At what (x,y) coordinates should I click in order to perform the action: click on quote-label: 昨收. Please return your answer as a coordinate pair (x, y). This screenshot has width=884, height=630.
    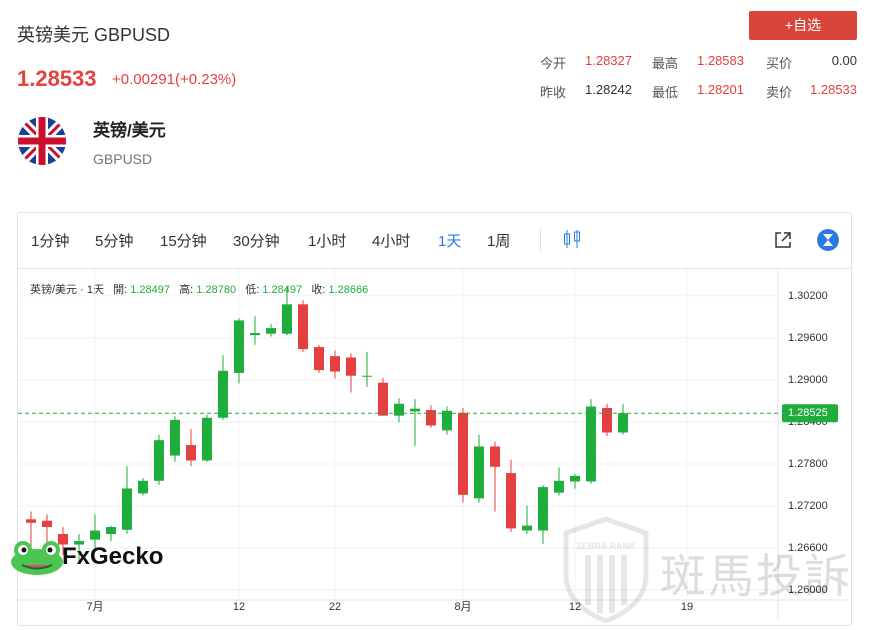
    Looking at the image, I should click on (553, 92).